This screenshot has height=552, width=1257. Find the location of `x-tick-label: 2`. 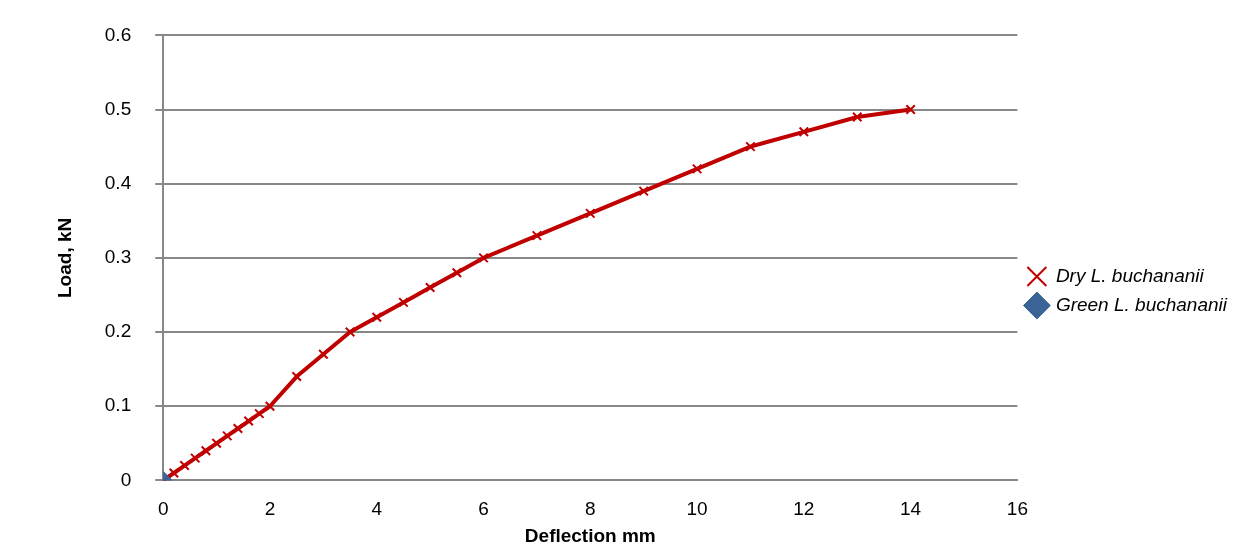

x-tick-label: 2 is located at coordinates (270, 509).